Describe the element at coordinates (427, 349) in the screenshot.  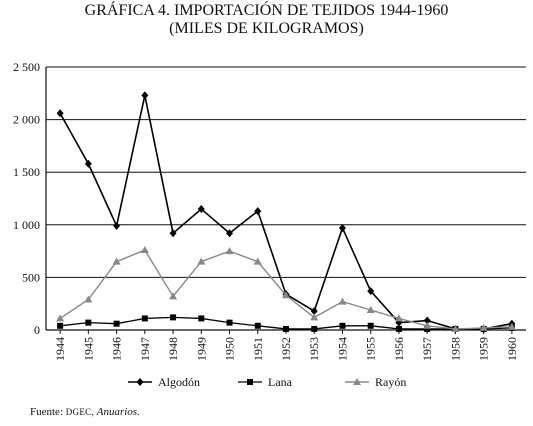
I see `x-tick-label: 1957` at that location.